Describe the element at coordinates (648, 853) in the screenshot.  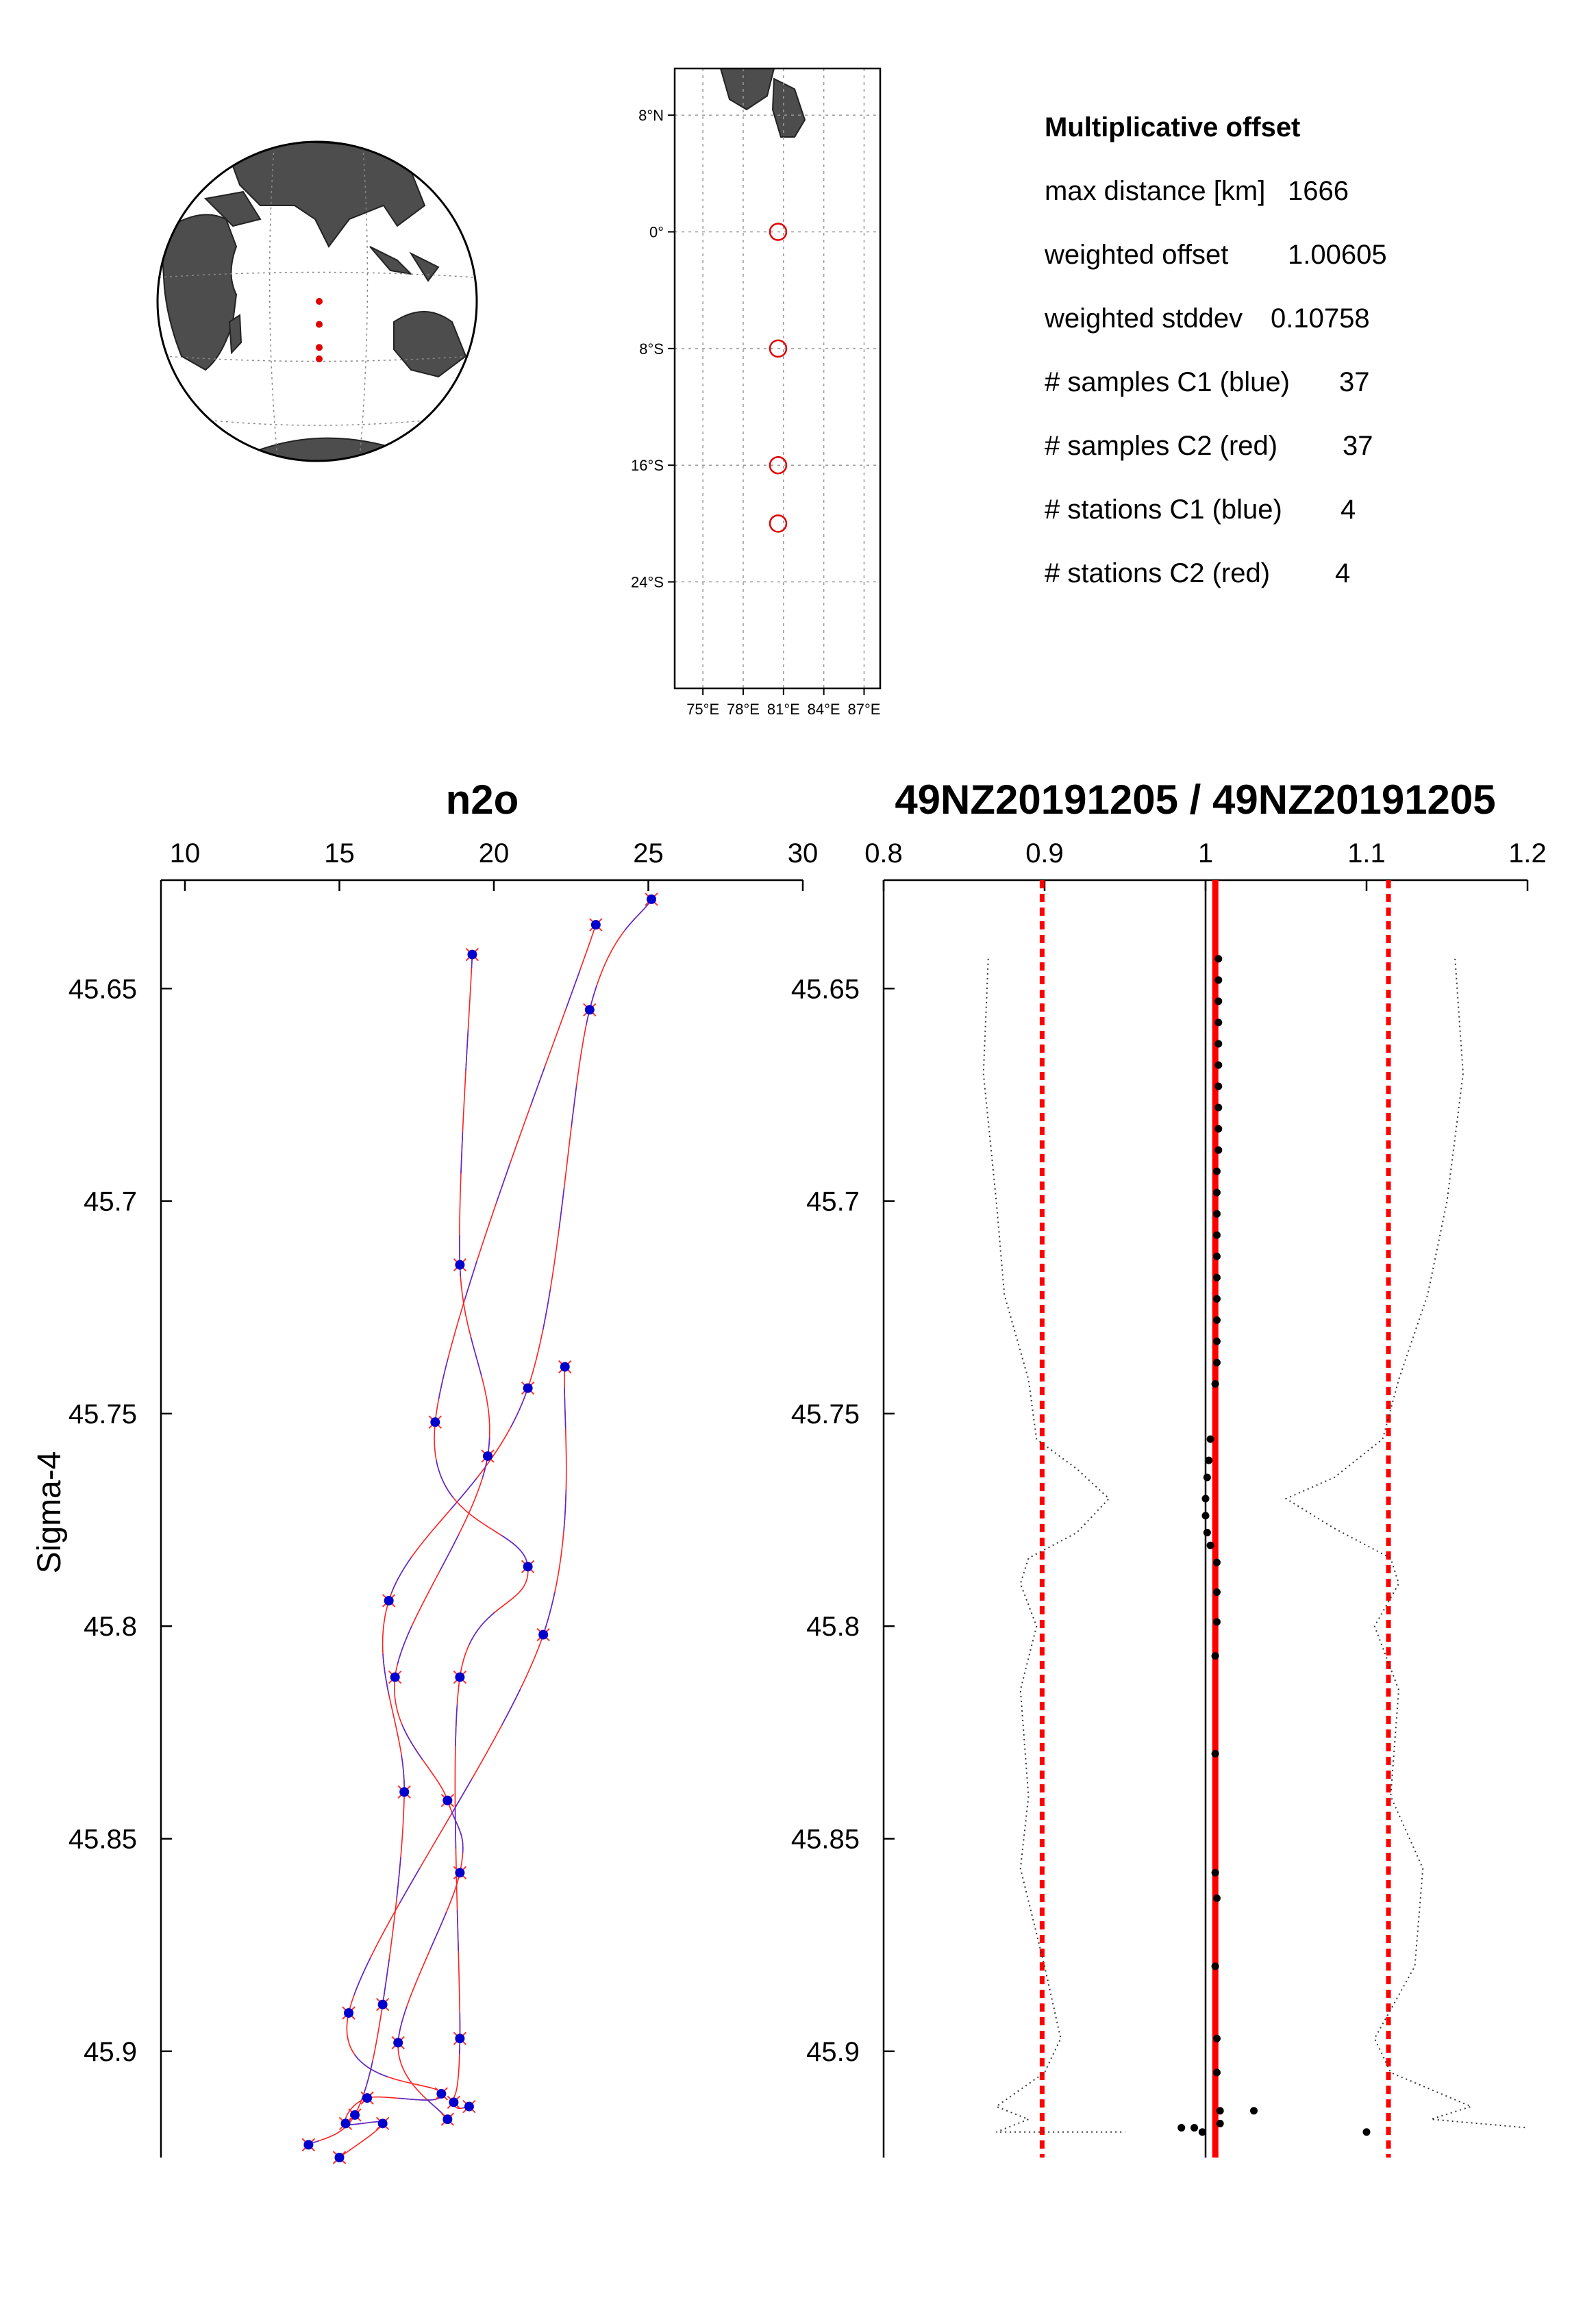
I see `n2o-x-tick-label: 25` at that location.